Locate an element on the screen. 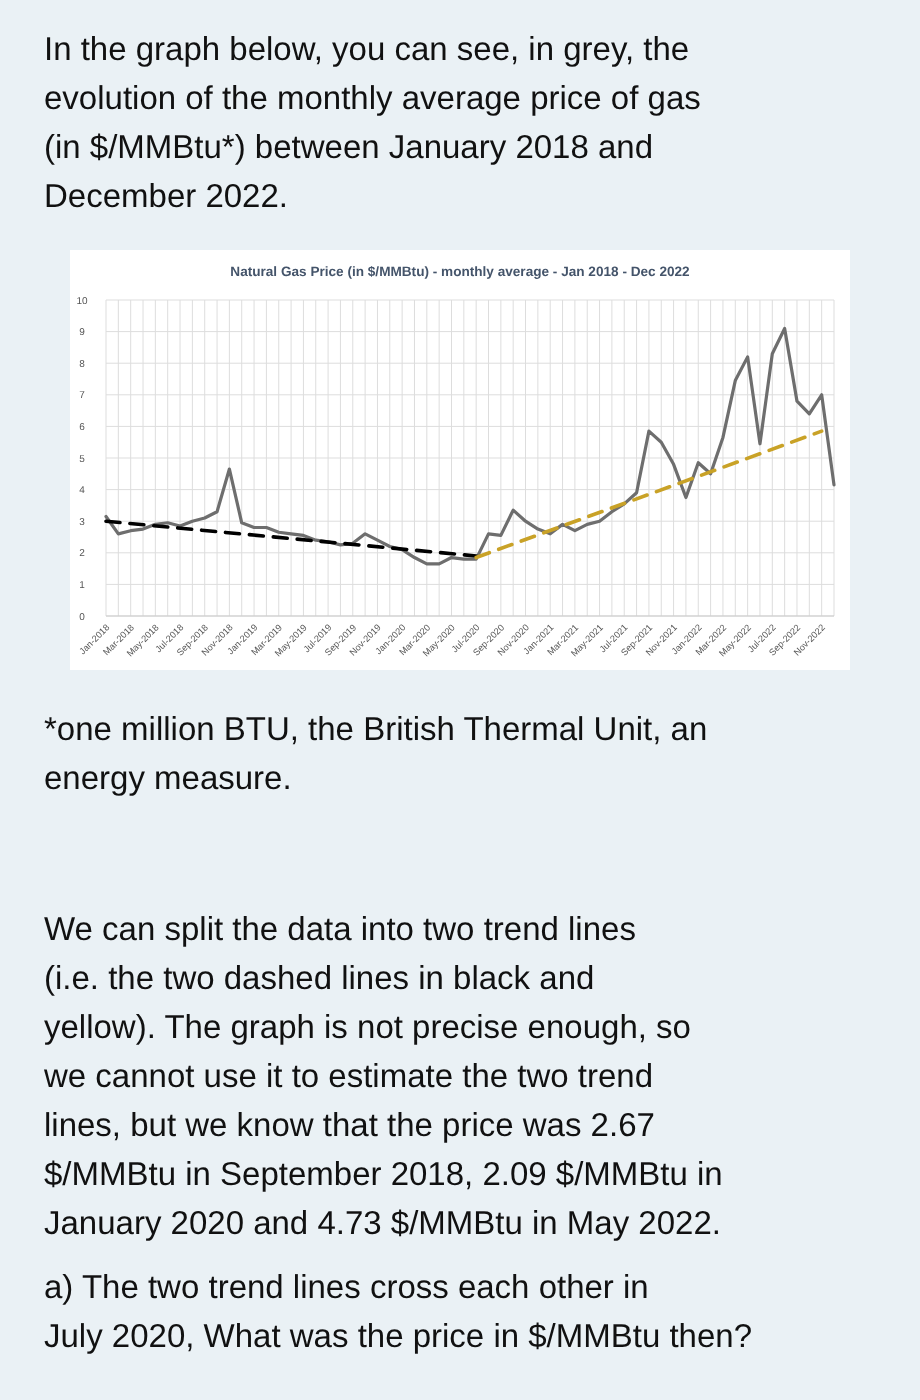 The image size is (920, 1400). text: a) The two trend lines cross each other in July 2020, What was the price in $/MMBtu then? is located at coordinates (398, 1312).